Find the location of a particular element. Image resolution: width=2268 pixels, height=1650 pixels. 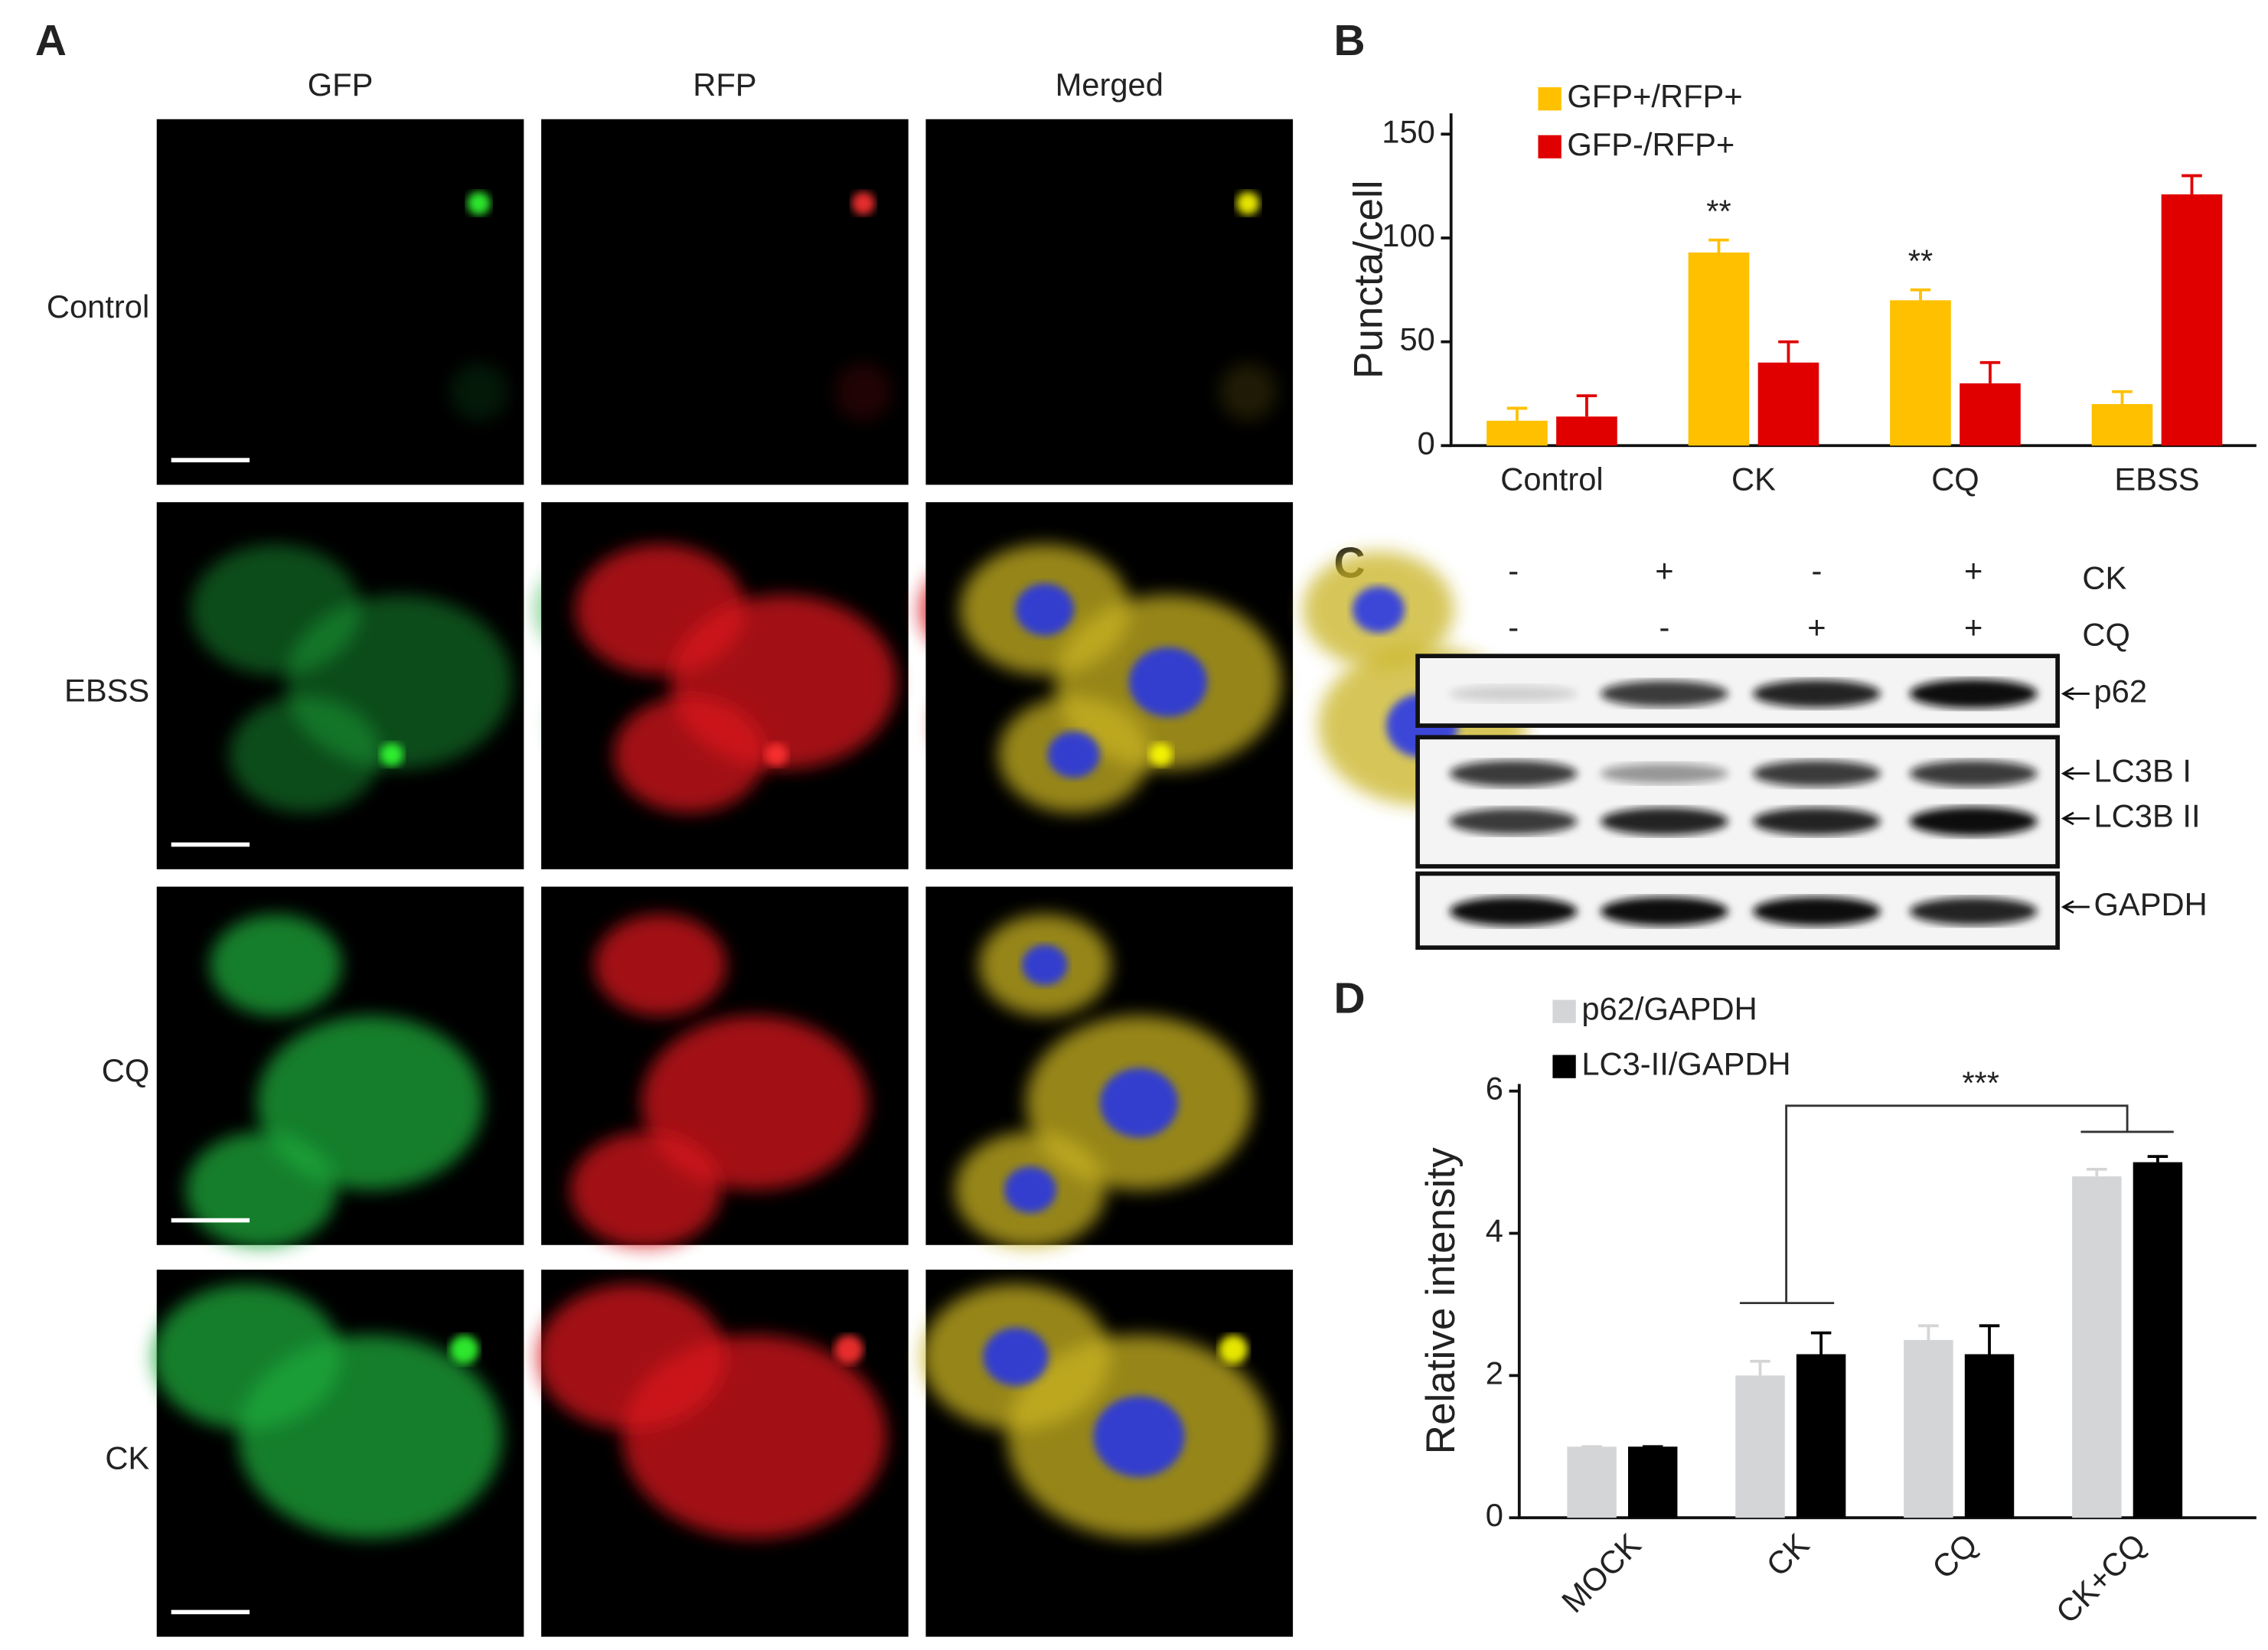

significance: *** is located at coordinates (1980, 1083).